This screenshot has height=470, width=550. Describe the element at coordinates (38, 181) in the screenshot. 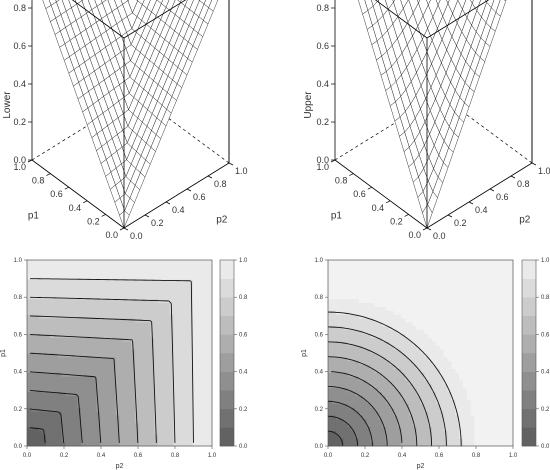

I see `p1-tick-label: 0.8` at that location.